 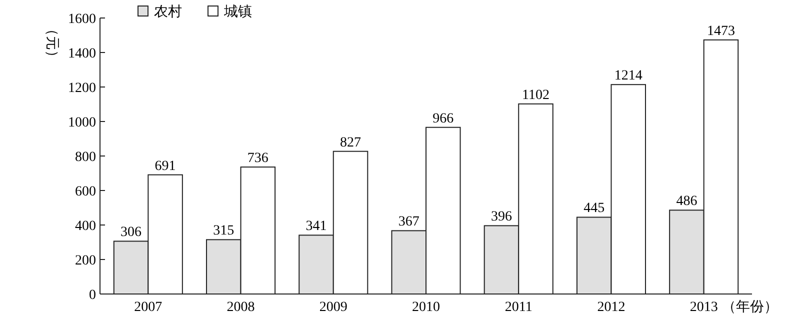 I want to click on data-label: 1102, so click(x=536, y=95).